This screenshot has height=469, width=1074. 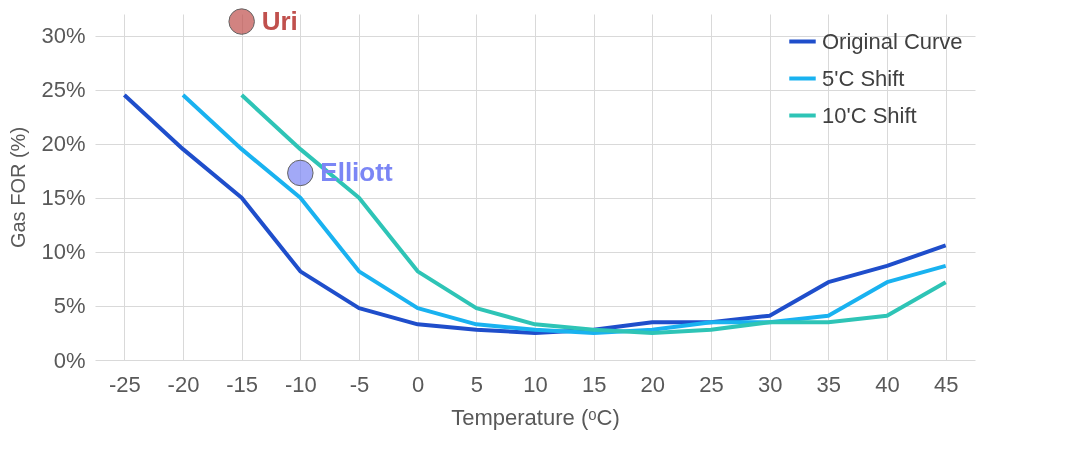 What do you see at coordinates (63, 90) in the screenshot?
I see `y-tick-label: 25%` at bounding box center [63, 90].